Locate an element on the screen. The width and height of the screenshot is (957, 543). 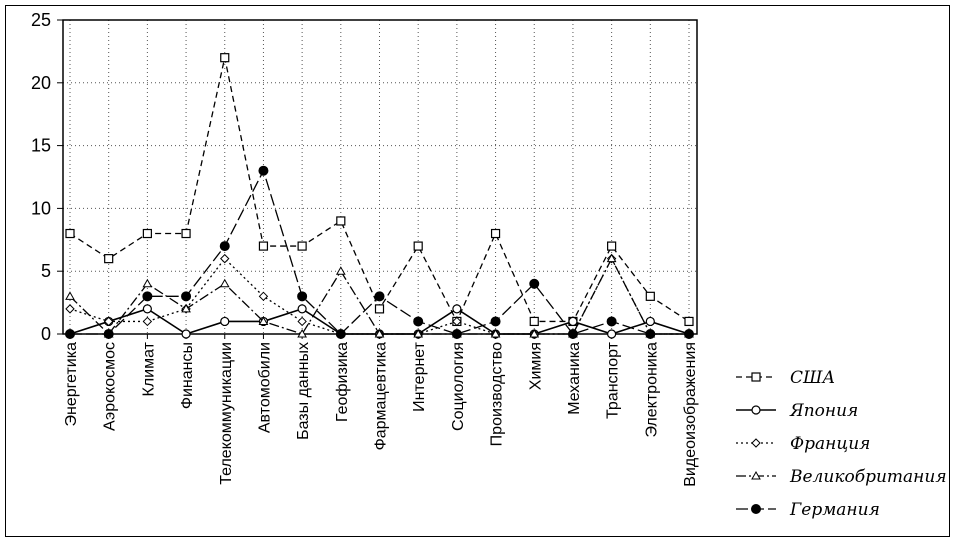
x-tick-label: Геофизика is located at coordinates (342, 382).